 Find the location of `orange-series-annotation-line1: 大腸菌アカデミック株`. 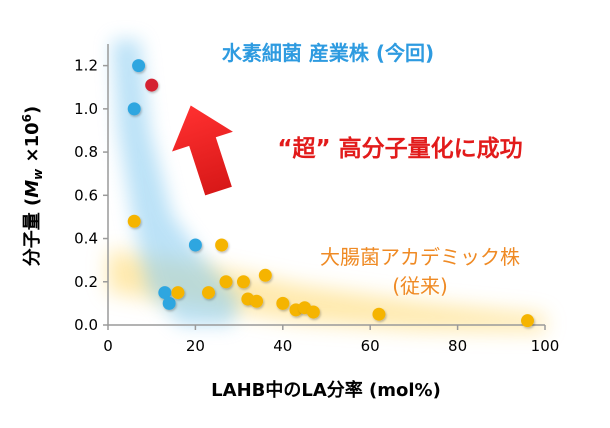

orange-series-annotation-line1: 大腸菌アカデミック株 is located at coordinates (420, 257).